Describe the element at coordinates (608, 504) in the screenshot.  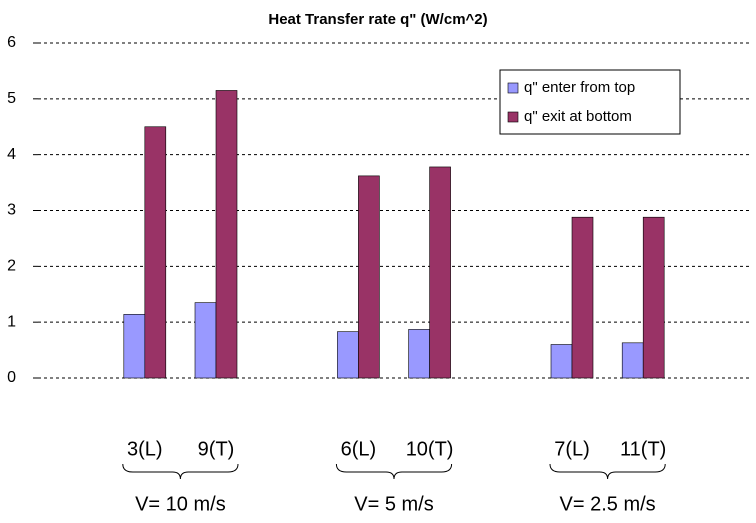
I see `group-label: V= 2.5 m/s` at that location.